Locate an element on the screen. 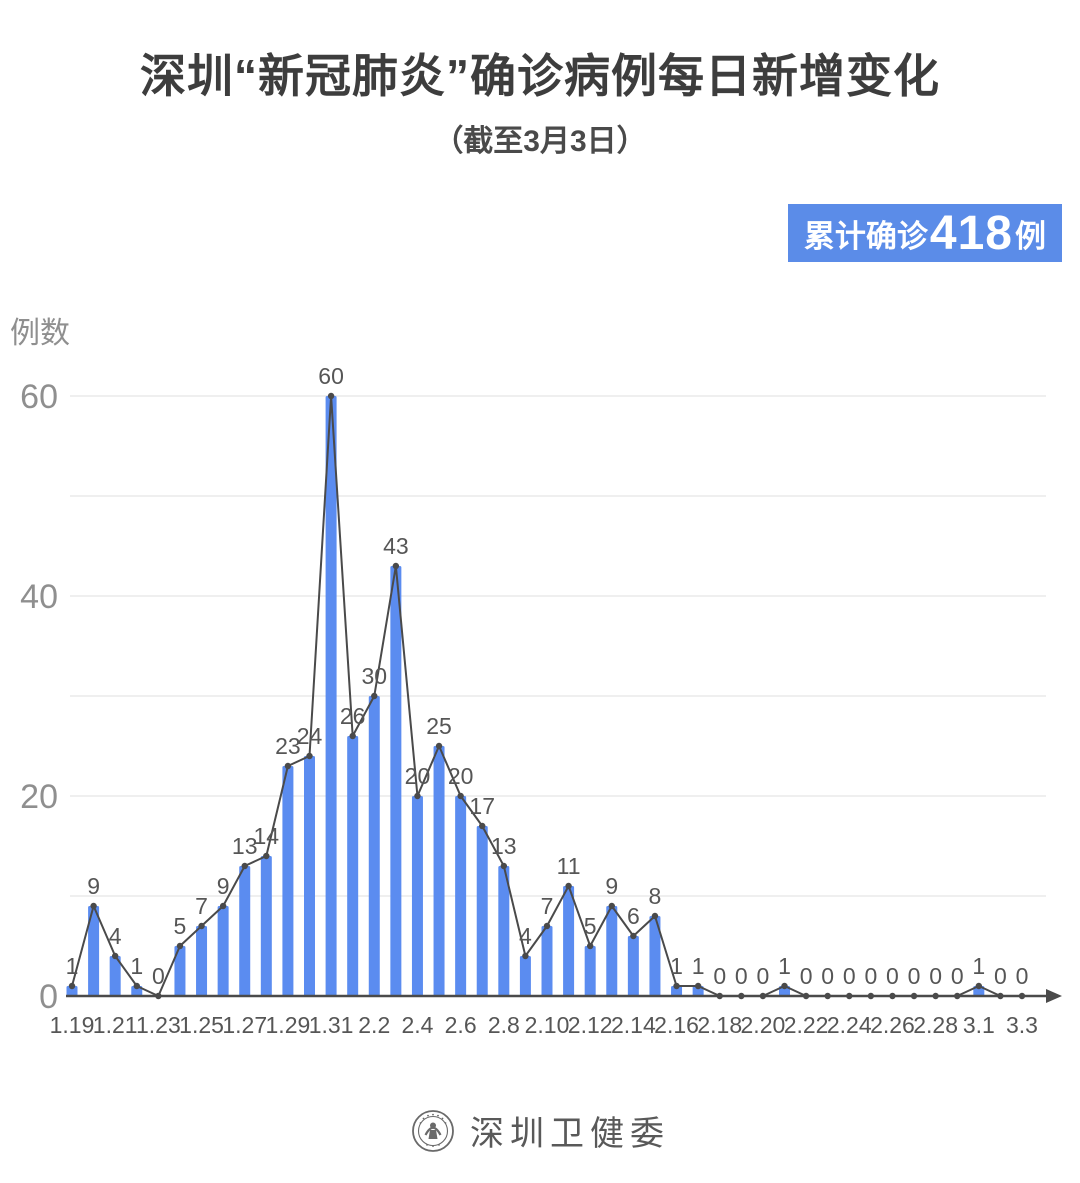 Image resolution: width=1080 pixels, height=1183 pixels. x-tick-label: 2.2 is located at coordinates (374, 1025).